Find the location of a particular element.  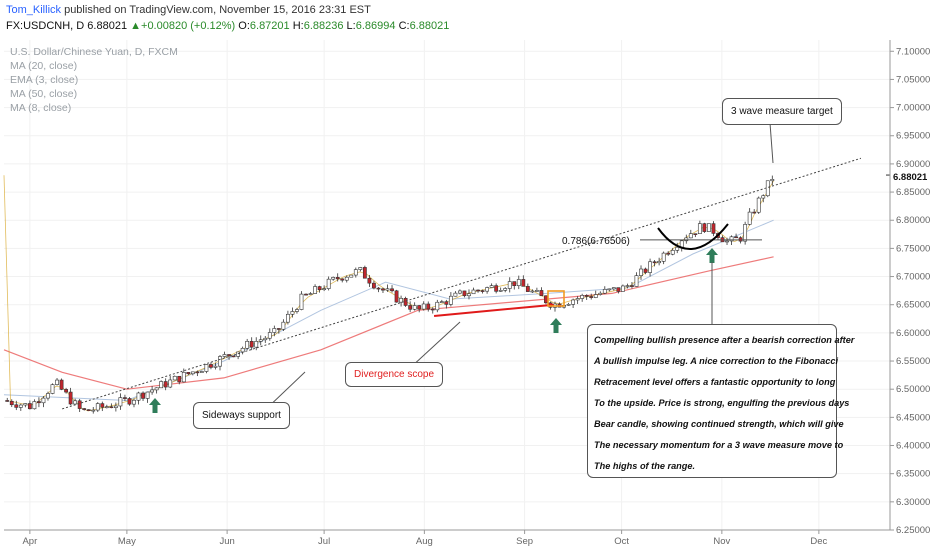

analysis-line: The highs of the range. is located at coordinates (645, 466).